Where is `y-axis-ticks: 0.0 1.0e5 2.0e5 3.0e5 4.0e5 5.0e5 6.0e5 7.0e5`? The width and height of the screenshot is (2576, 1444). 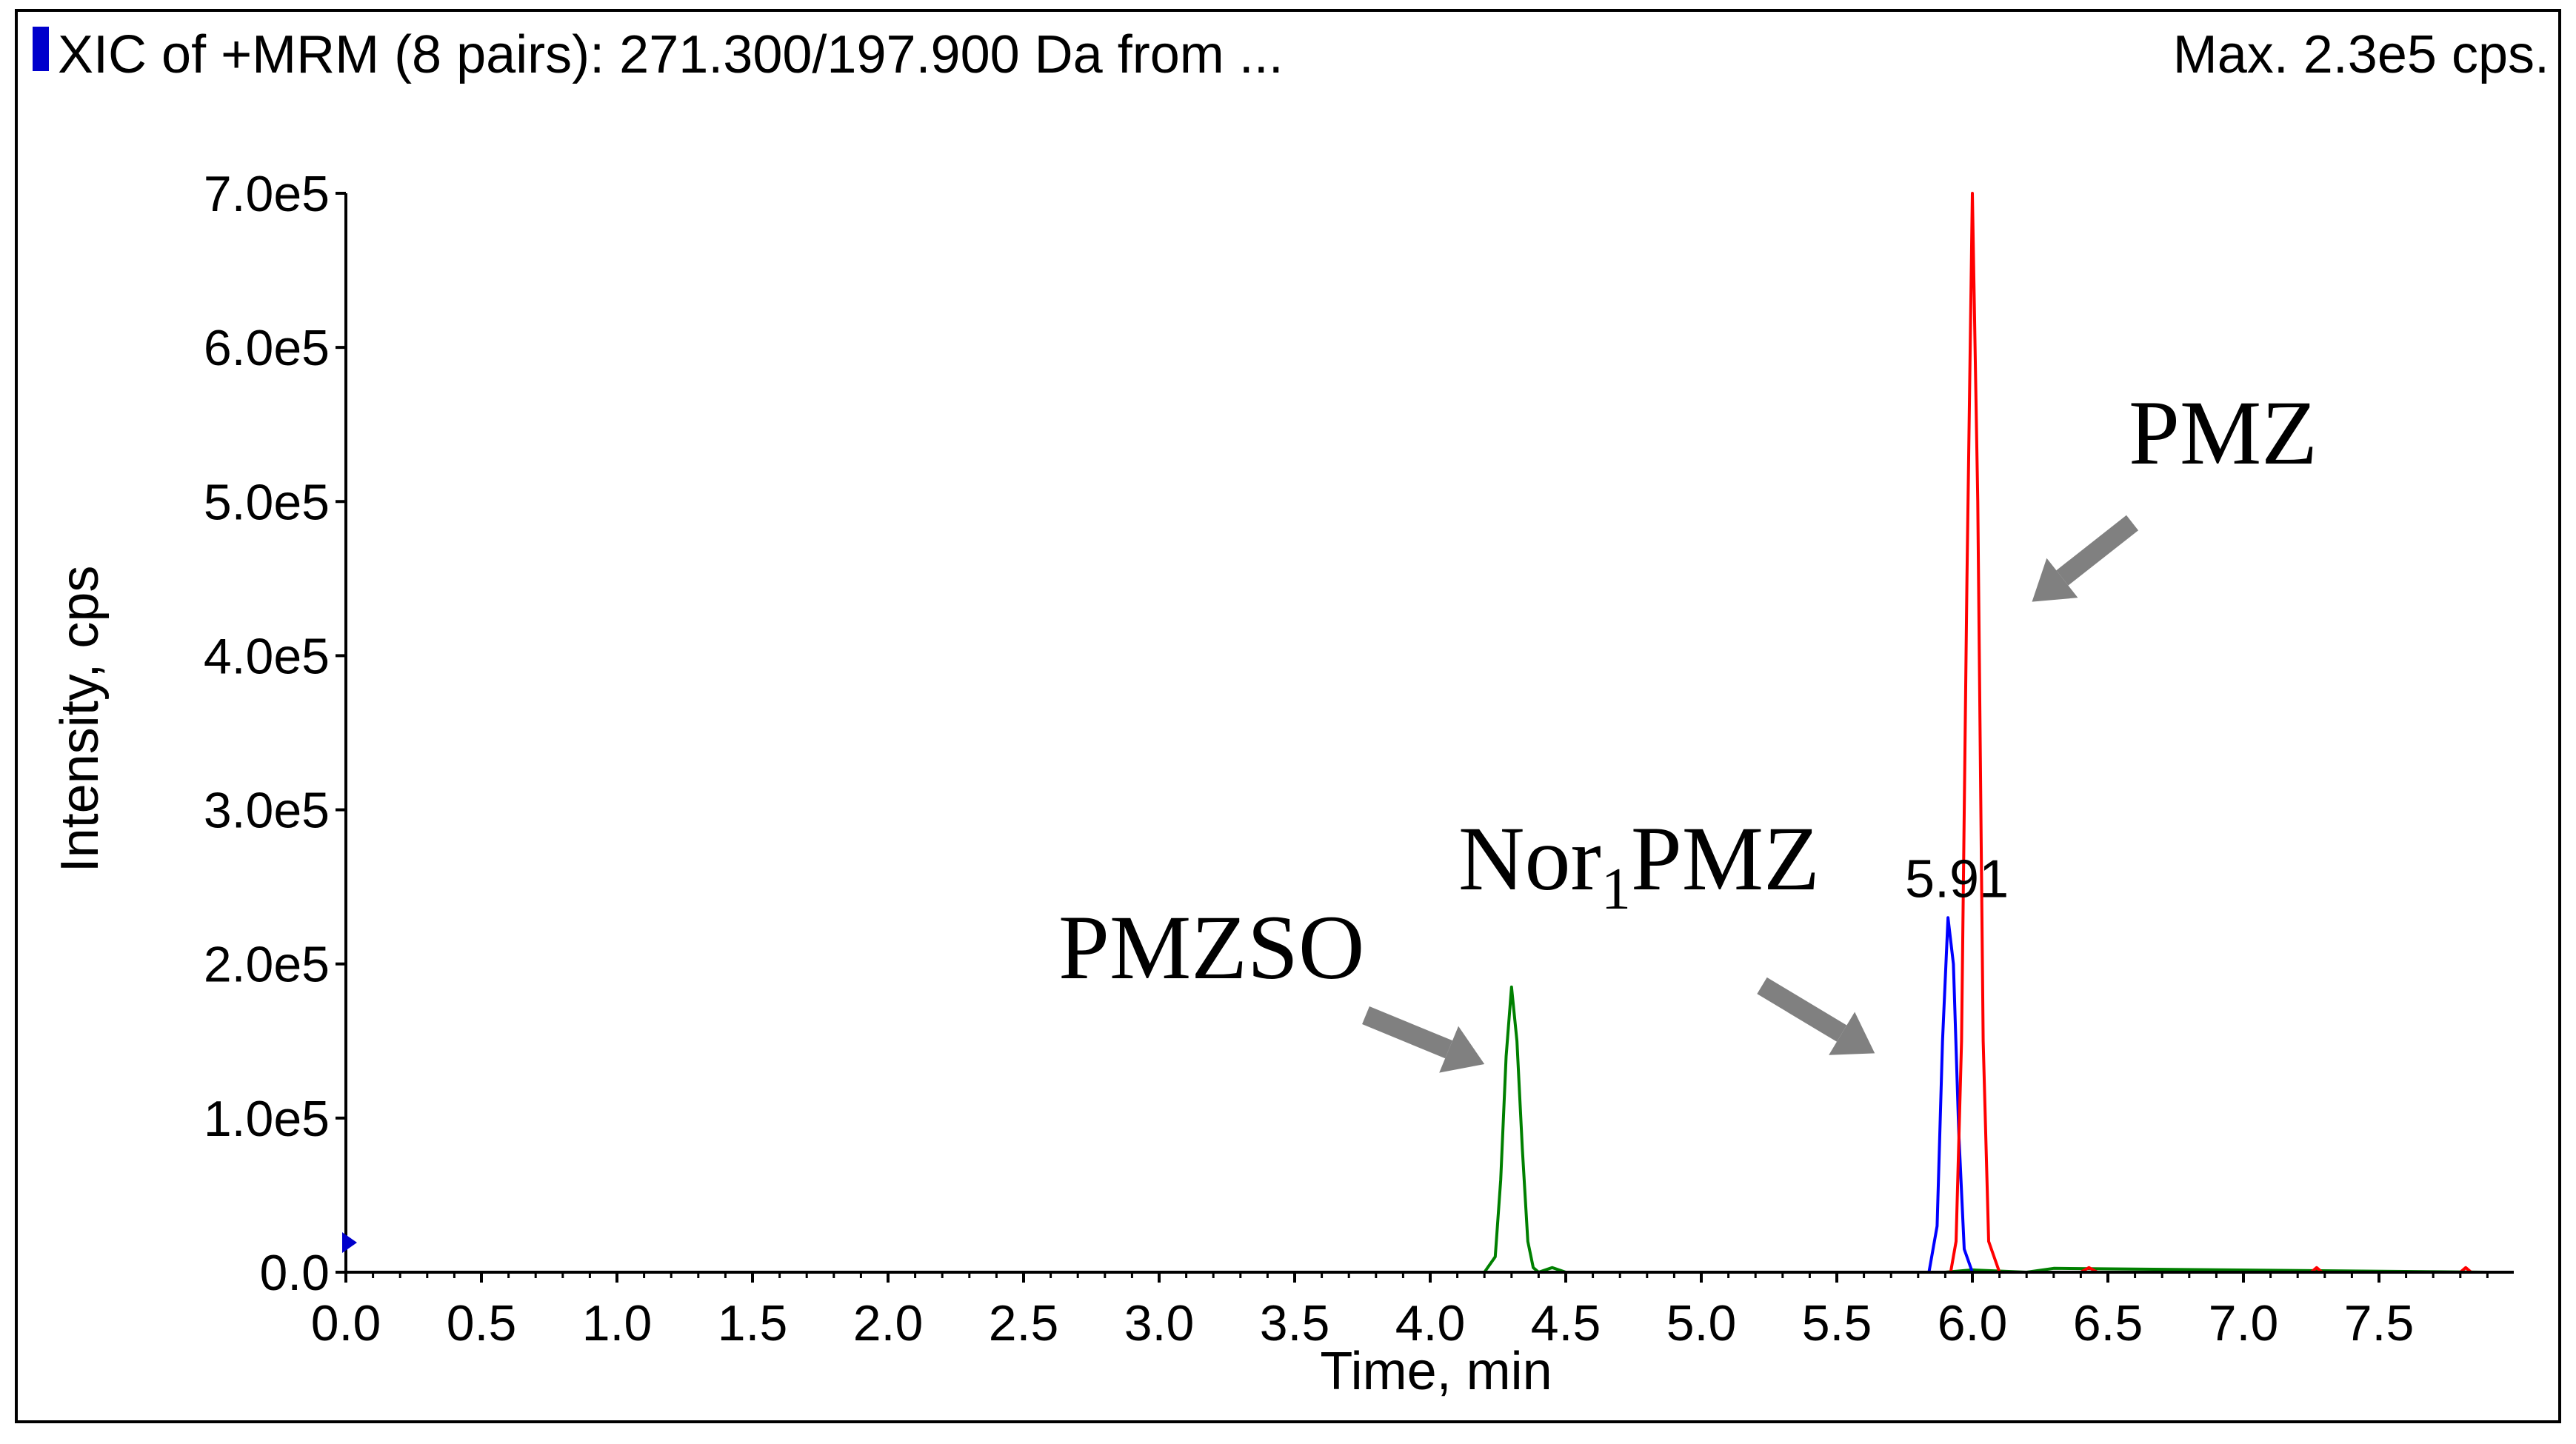 y-axis-ticks: 0.0 1.0e5 2.0e5 3.0e5 4.0e5 5.0e5 6.0e5 7.0e5 is located at coordinates (275, 734).